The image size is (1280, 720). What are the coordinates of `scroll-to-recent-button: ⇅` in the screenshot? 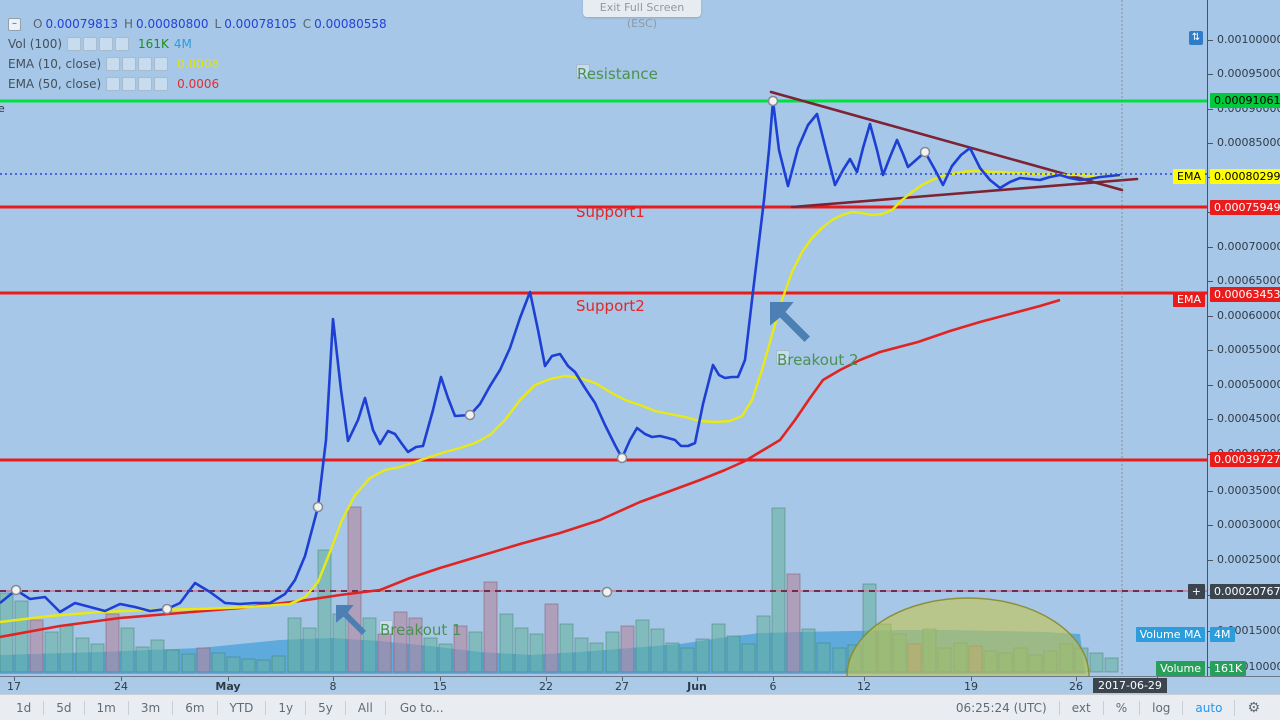 It's located at (1196, 38).